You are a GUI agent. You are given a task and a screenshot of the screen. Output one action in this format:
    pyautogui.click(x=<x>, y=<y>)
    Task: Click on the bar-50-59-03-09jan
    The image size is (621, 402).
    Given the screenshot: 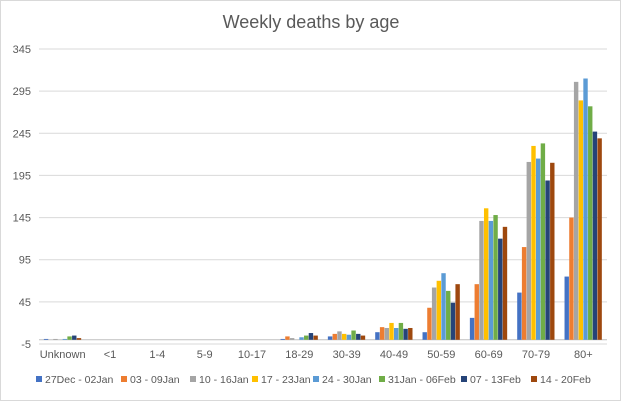 What is the action you would take?
    pyautogui.click(x=429, y=323)
    